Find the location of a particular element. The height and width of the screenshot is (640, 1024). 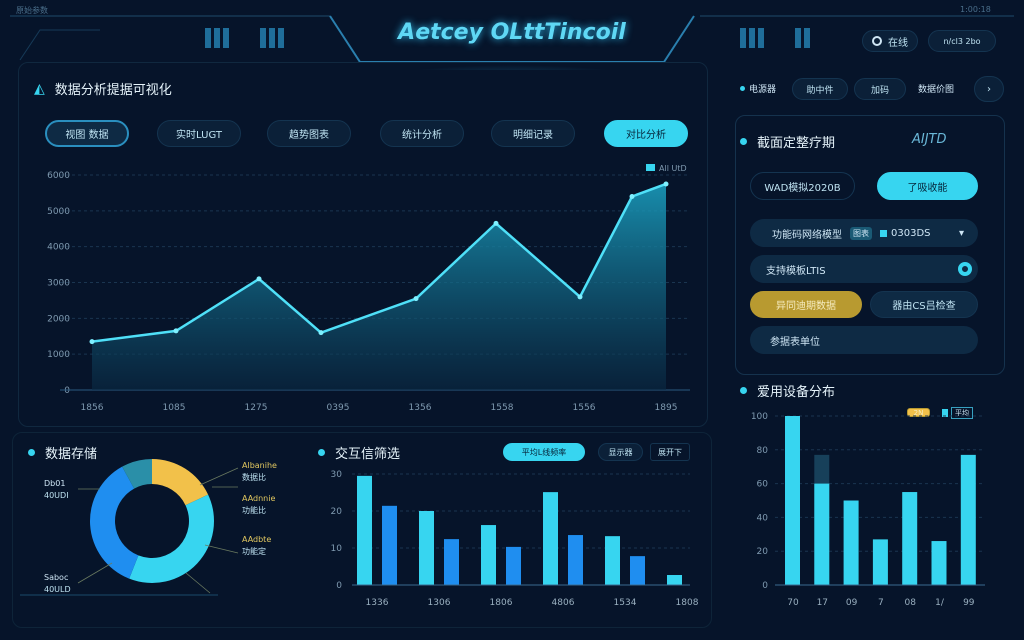

status-label: 在线 is located at coordinates (898, 43).